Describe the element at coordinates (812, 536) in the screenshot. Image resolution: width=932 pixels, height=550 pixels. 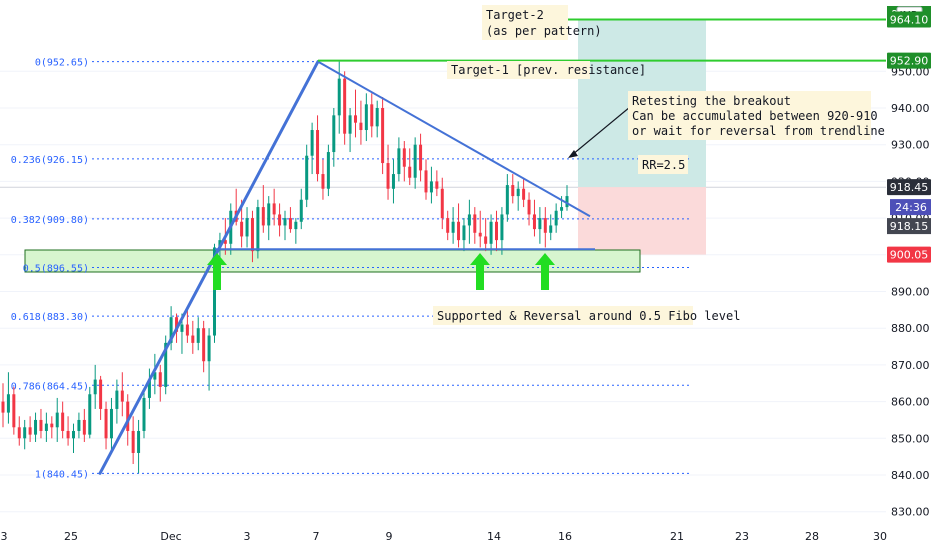
I see `time-tick-label: 28` at that location.